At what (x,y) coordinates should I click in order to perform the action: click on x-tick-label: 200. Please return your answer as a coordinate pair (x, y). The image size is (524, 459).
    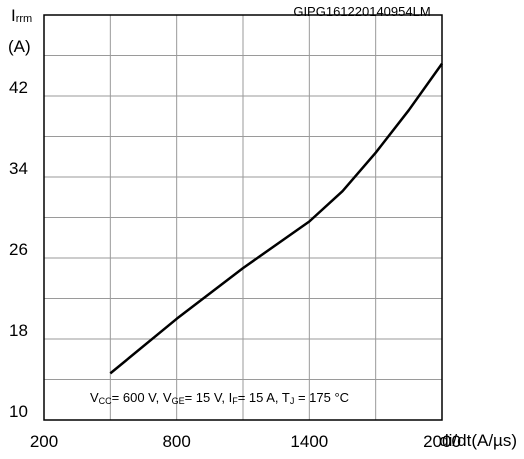
    Looking at the image, I should click on (44, 441).